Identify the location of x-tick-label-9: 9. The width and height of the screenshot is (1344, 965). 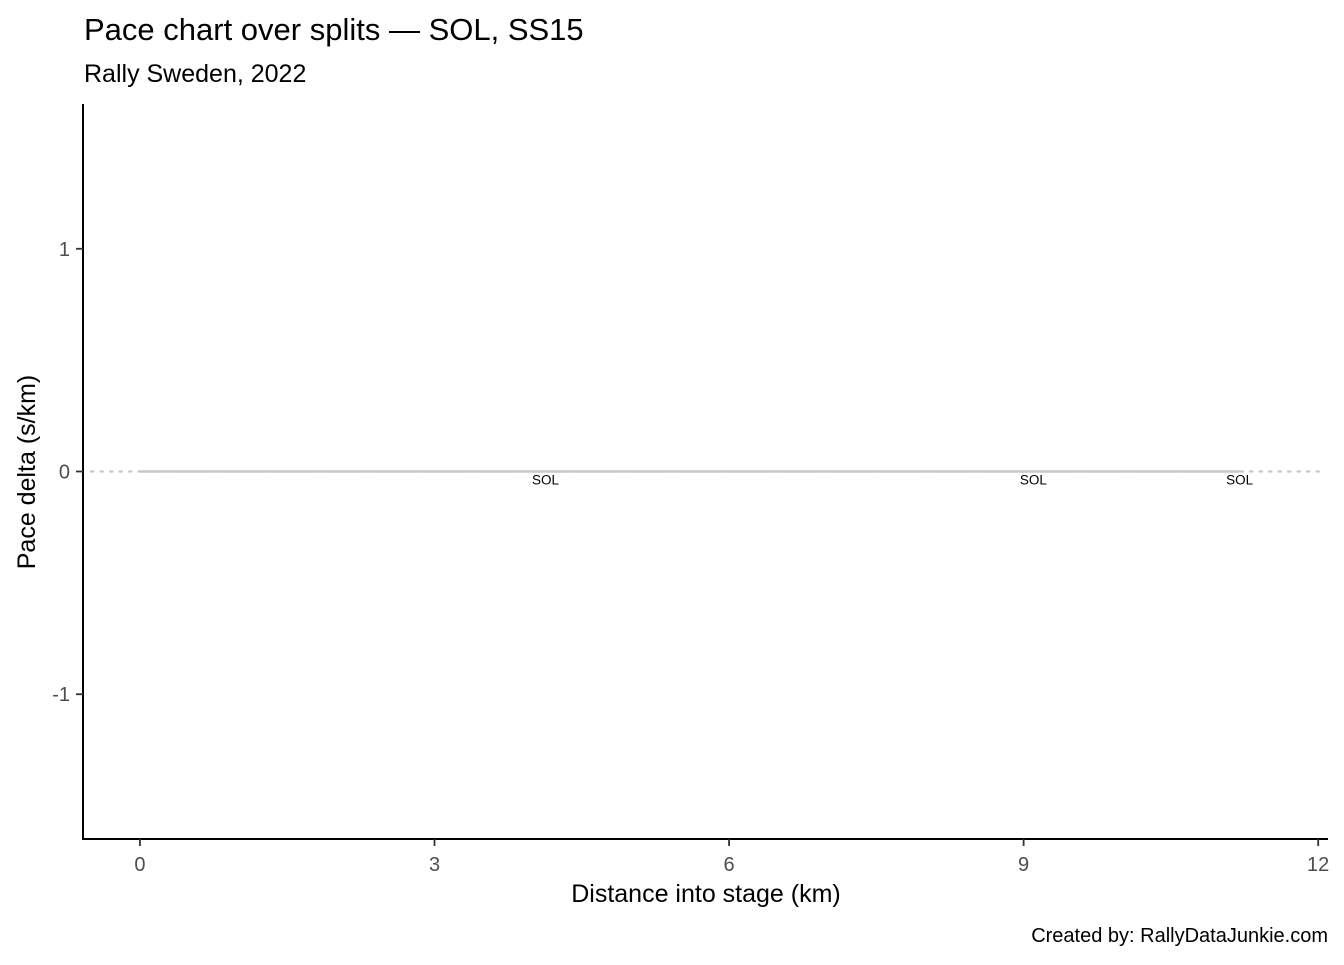
(1023, 865).